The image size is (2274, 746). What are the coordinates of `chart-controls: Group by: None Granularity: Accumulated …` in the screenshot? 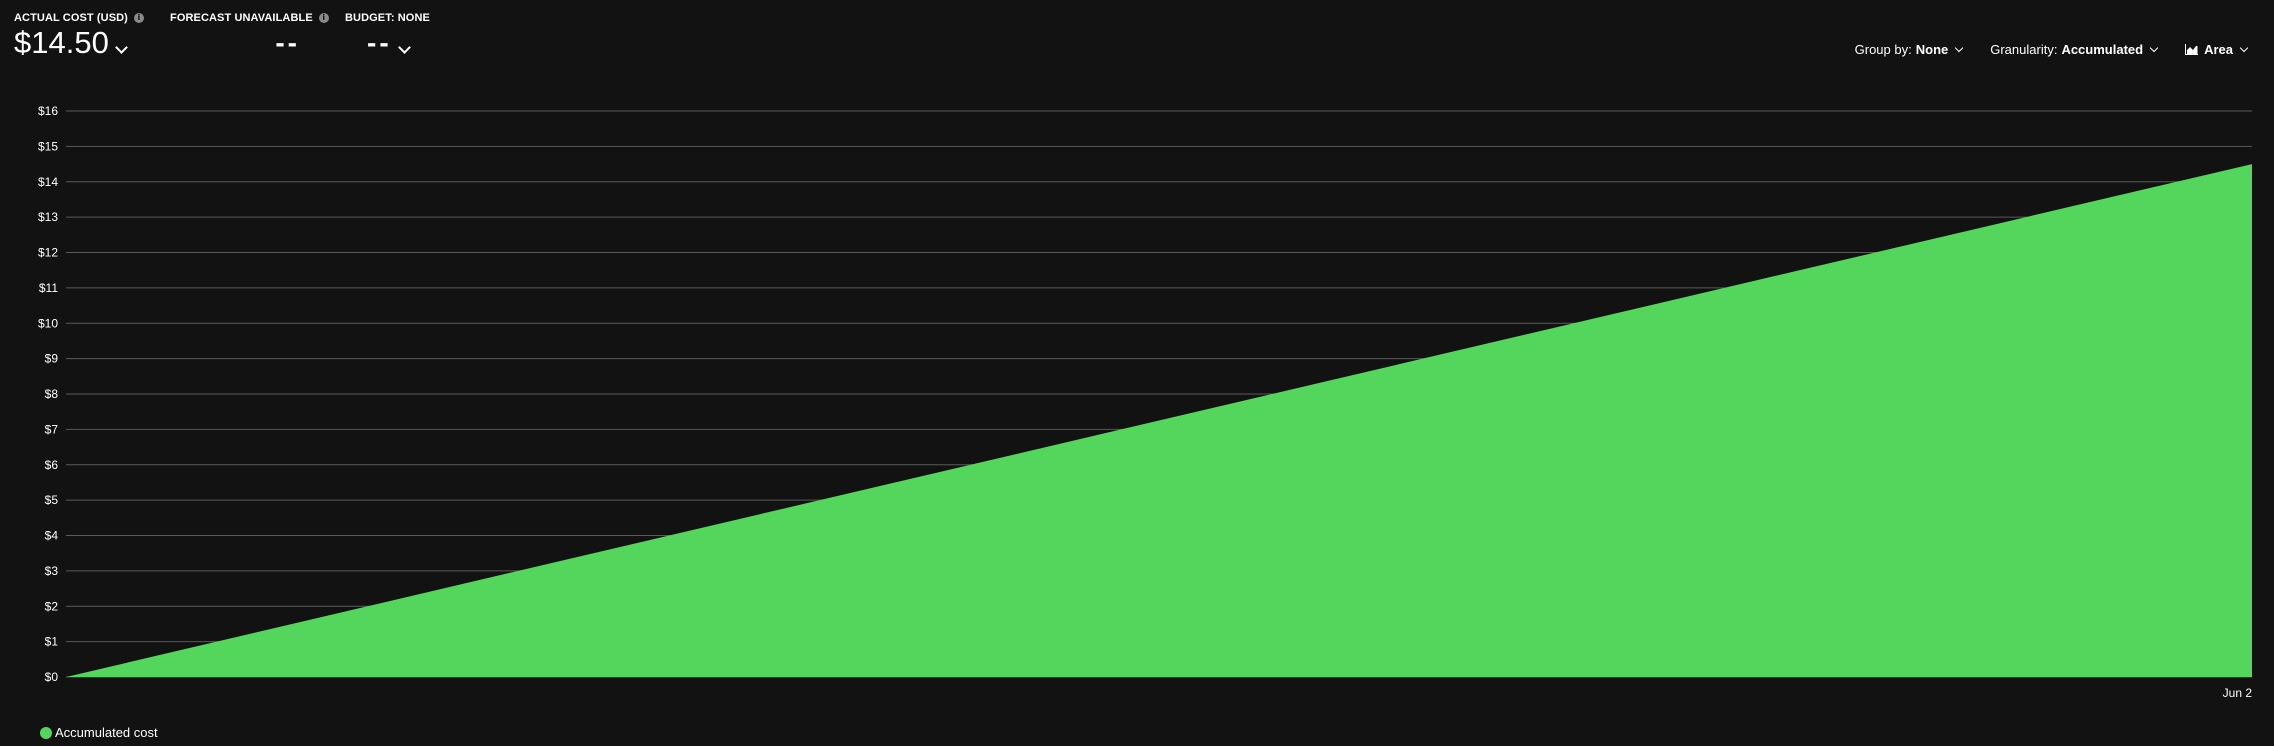 It's located at (2038, 49).